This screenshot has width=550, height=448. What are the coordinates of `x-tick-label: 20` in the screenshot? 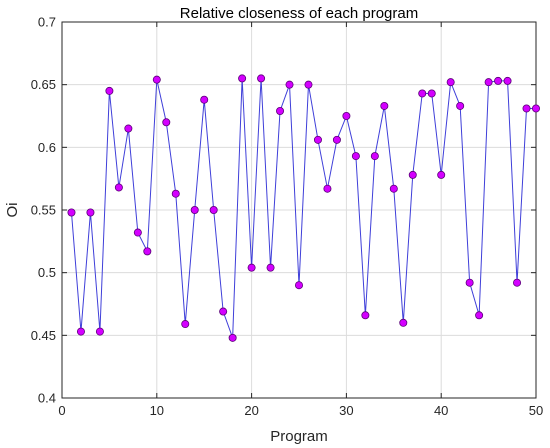 It's located at (251, 410).